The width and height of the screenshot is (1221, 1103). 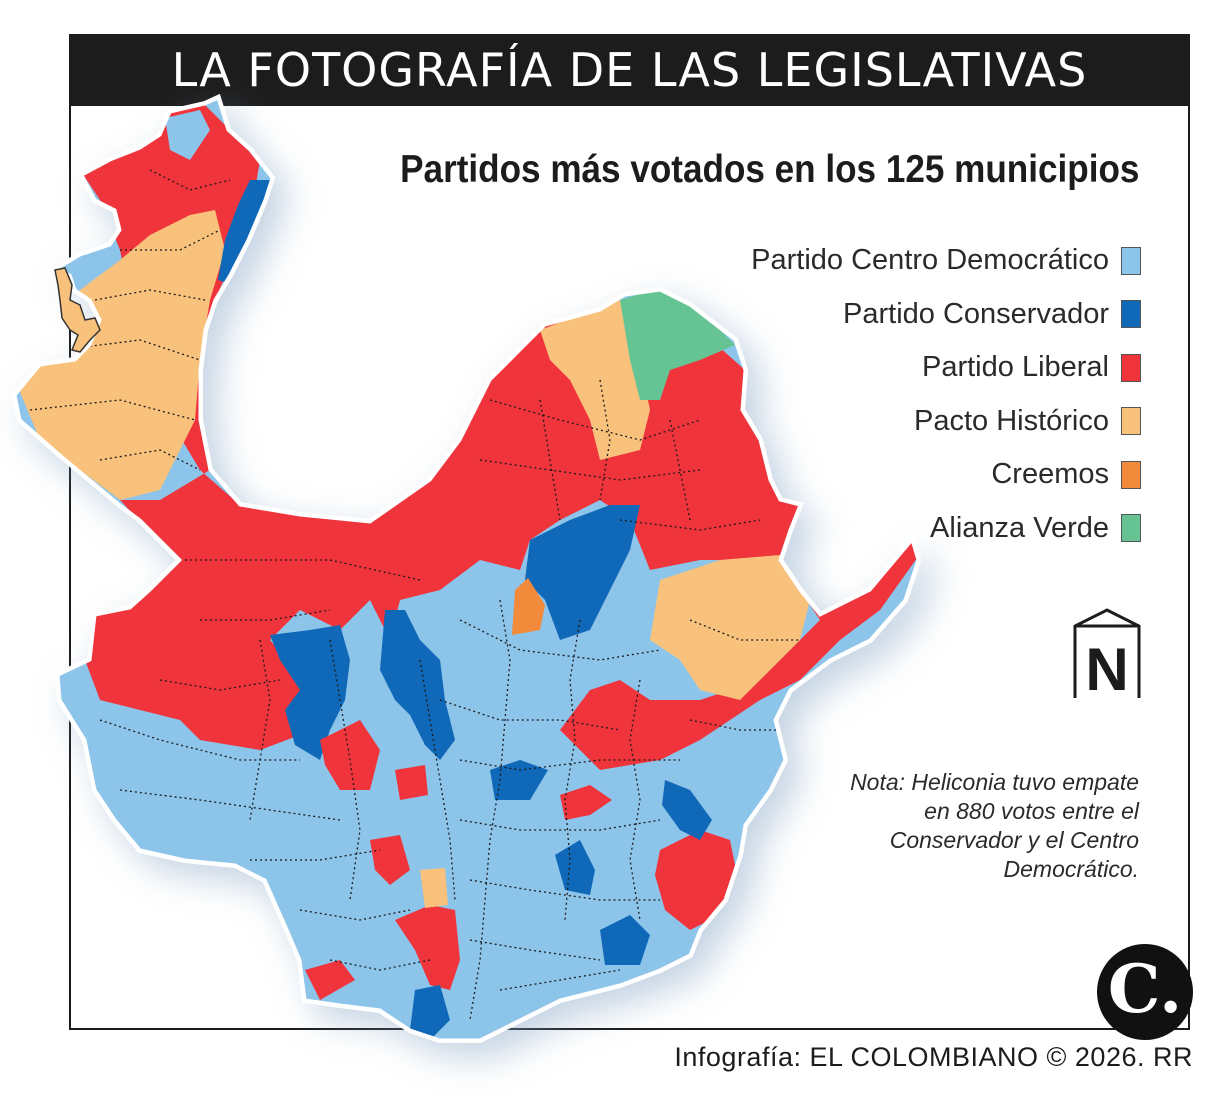 What do you see at coordinates (625, 940) in the screenshot?
I see `region-conservador-south3` at bounding box center [625, 940].